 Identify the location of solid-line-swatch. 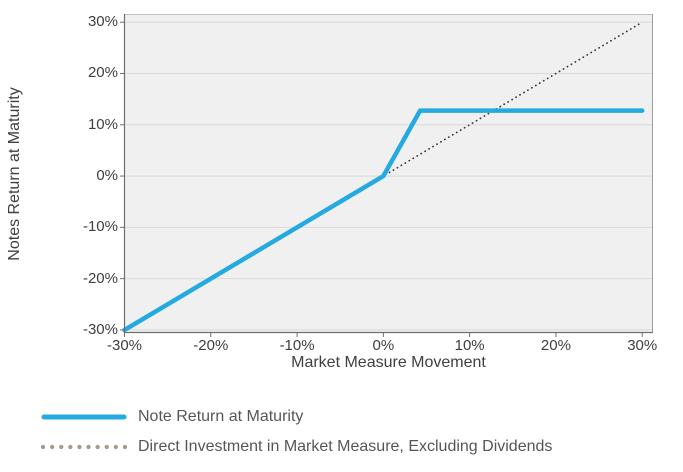
(84, 417).